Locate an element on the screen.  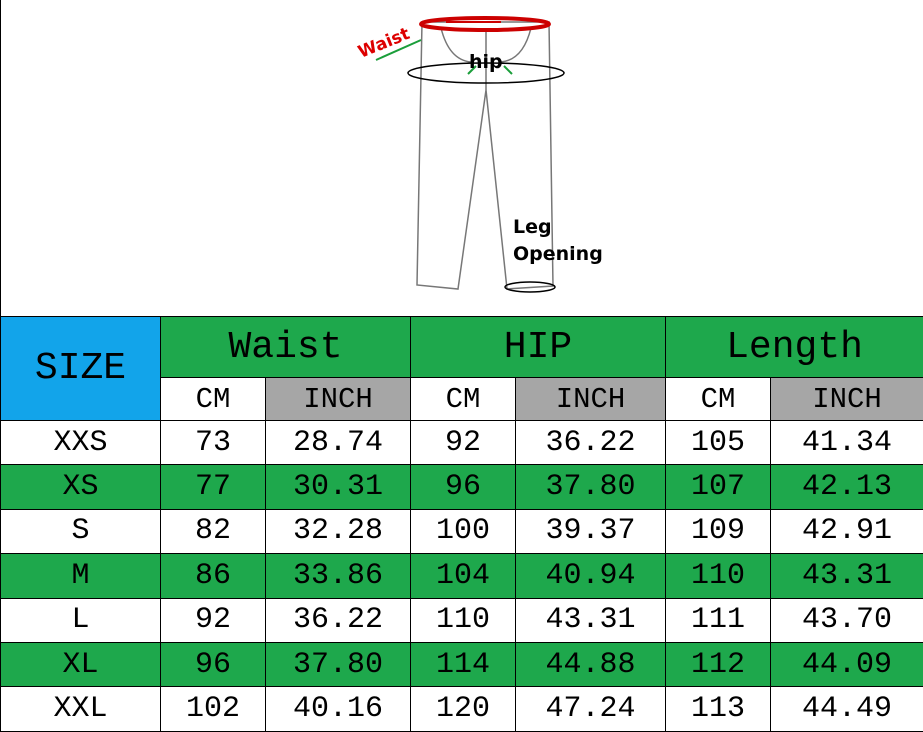
measure-cell: 114 is located at coordinates (463, 664).